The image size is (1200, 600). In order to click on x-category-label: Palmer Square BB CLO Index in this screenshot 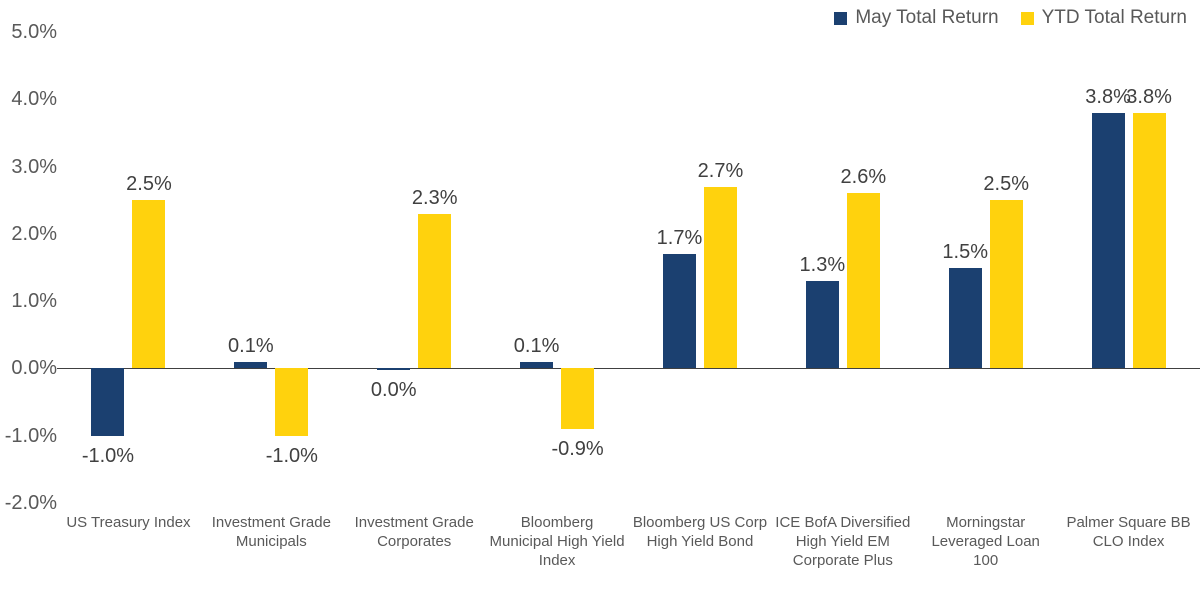, I will do `click(1128, 532)`.